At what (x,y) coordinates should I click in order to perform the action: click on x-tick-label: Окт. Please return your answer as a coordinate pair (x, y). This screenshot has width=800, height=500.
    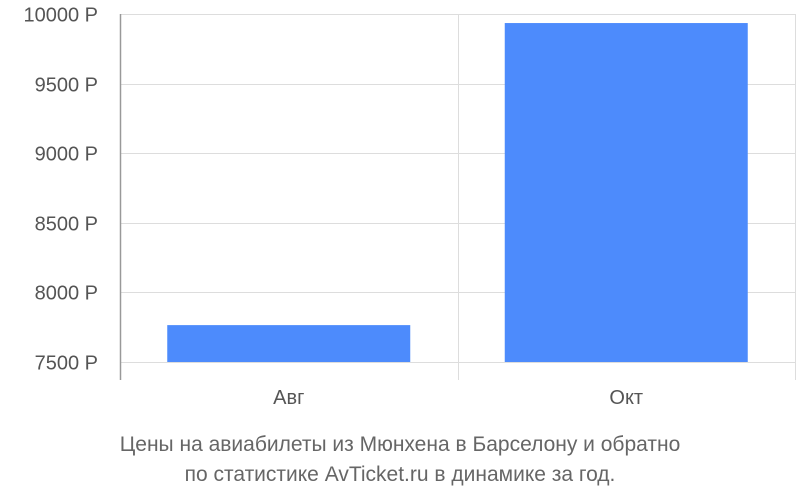
    Looking at the image, I should click on (626, 398).